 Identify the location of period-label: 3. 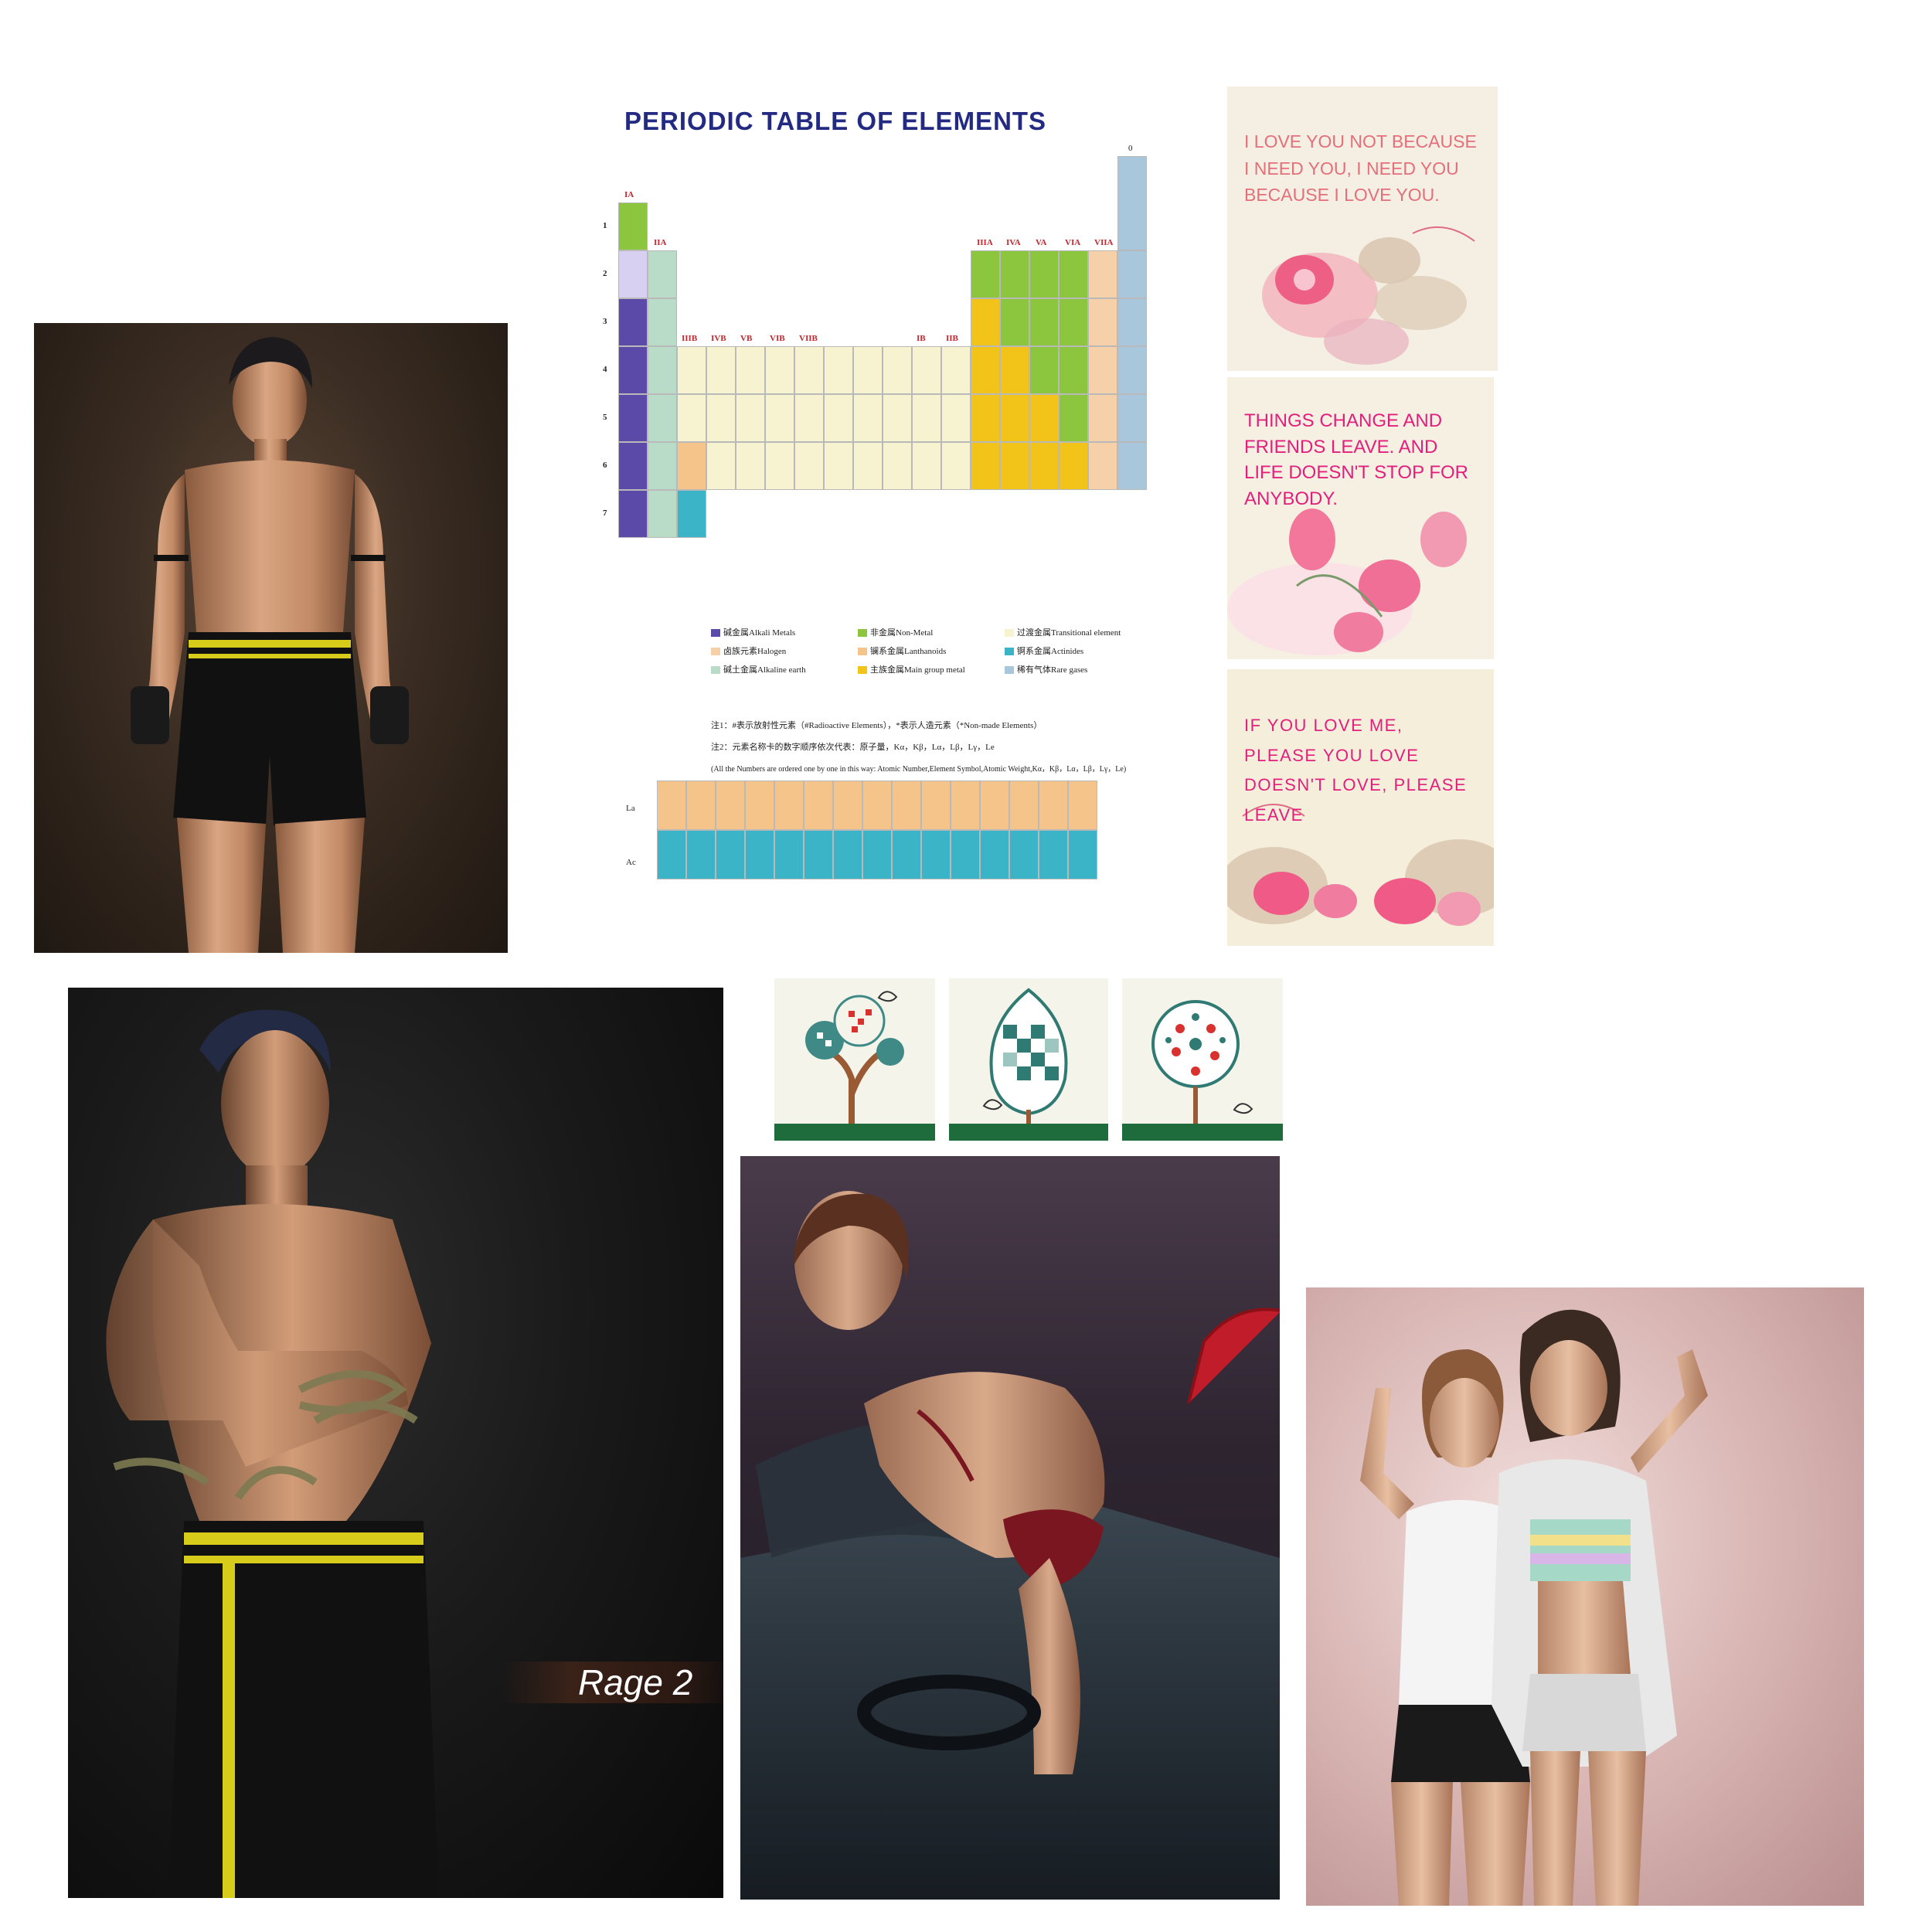
(605, 321).